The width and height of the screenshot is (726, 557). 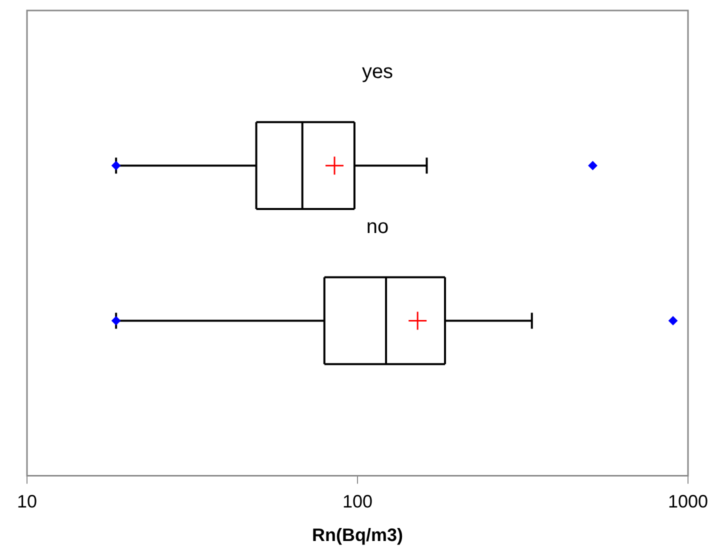 What do you see at coordinates (357, 502) in the screenshot?
I see `x-tick-label: 100` at bounding box center [357, 502].